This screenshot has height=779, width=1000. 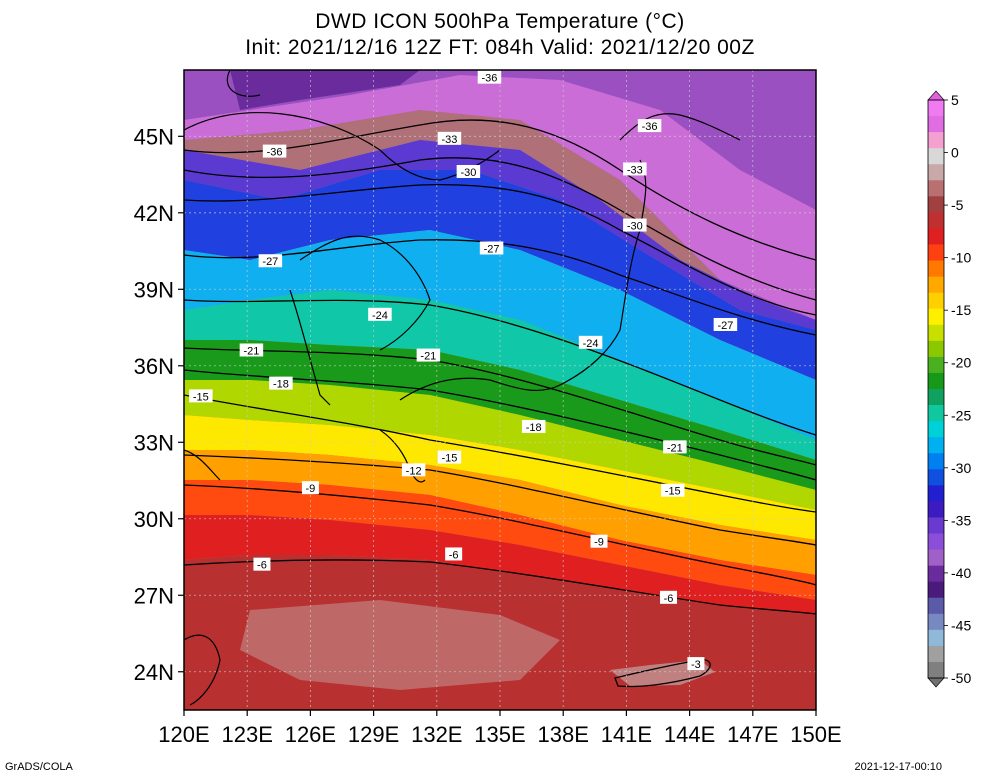 What do you see at coordinates (626, 734) in the screenshot?
I see `lon-tick-label: 141E` at bounding box center [626, 734].